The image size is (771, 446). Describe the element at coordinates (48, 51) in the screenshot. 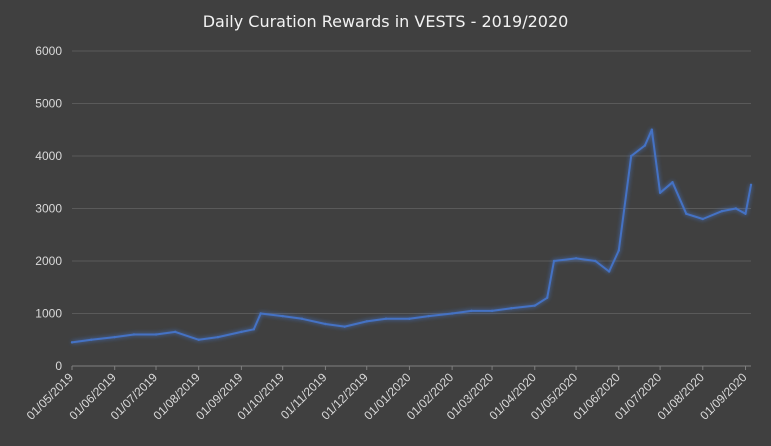

I see `y-tick-label: 6000` at that location.